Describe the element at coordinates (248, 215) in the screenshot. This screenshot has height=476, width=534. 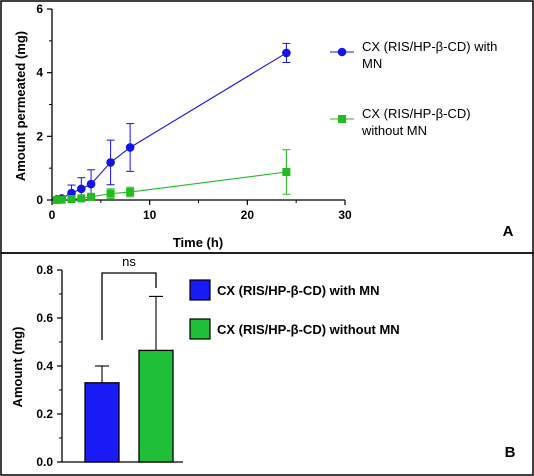
I see `panel-a-x-tick-label: 20` at that location.